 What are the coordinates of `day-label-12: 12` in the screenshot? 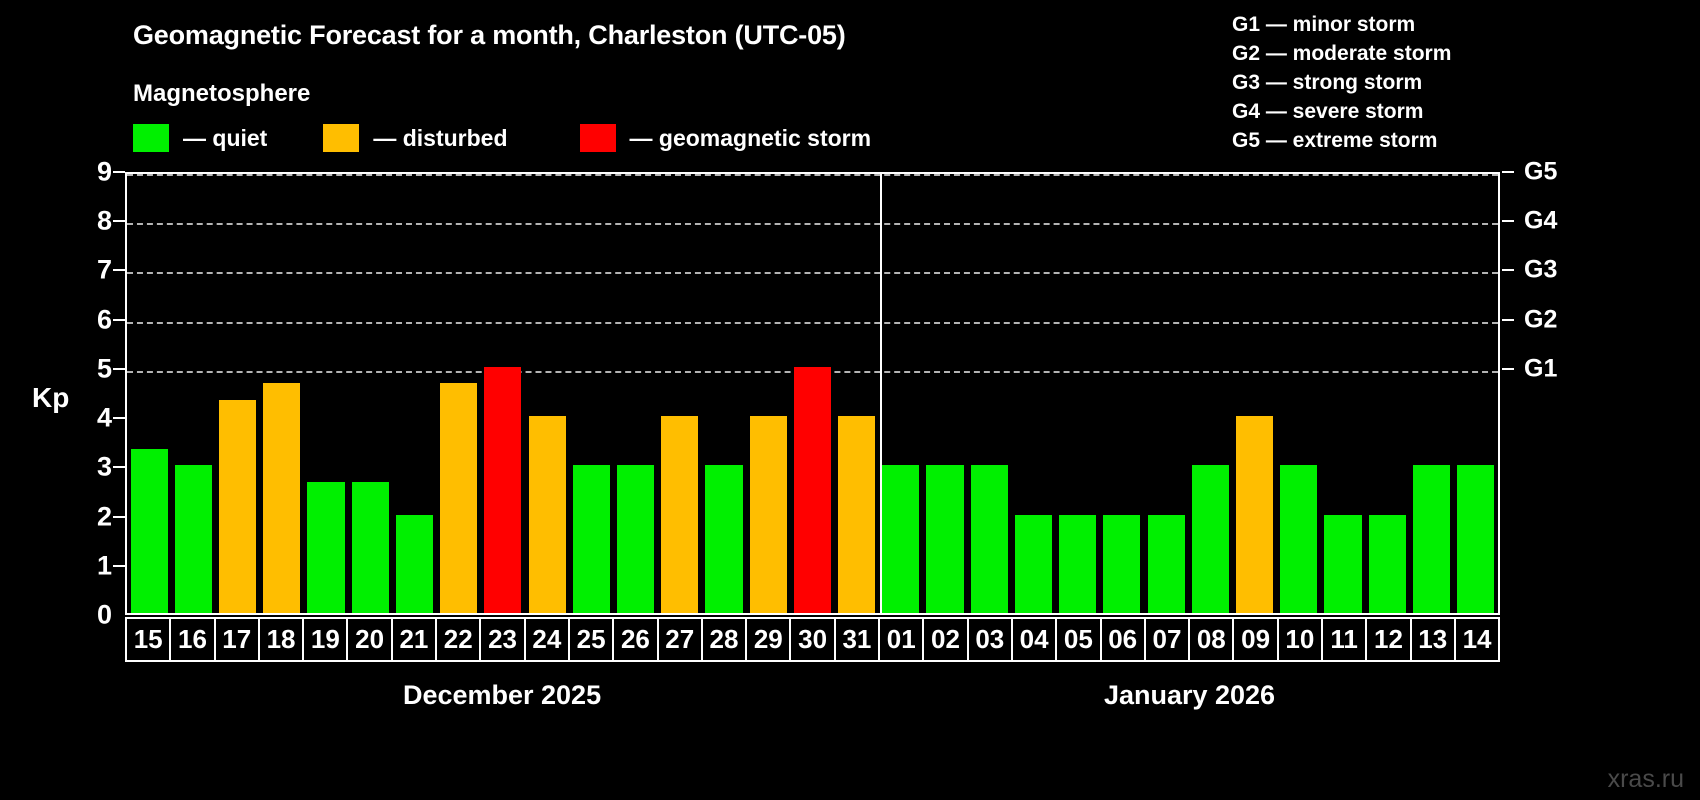 It's located at (1388, 639).